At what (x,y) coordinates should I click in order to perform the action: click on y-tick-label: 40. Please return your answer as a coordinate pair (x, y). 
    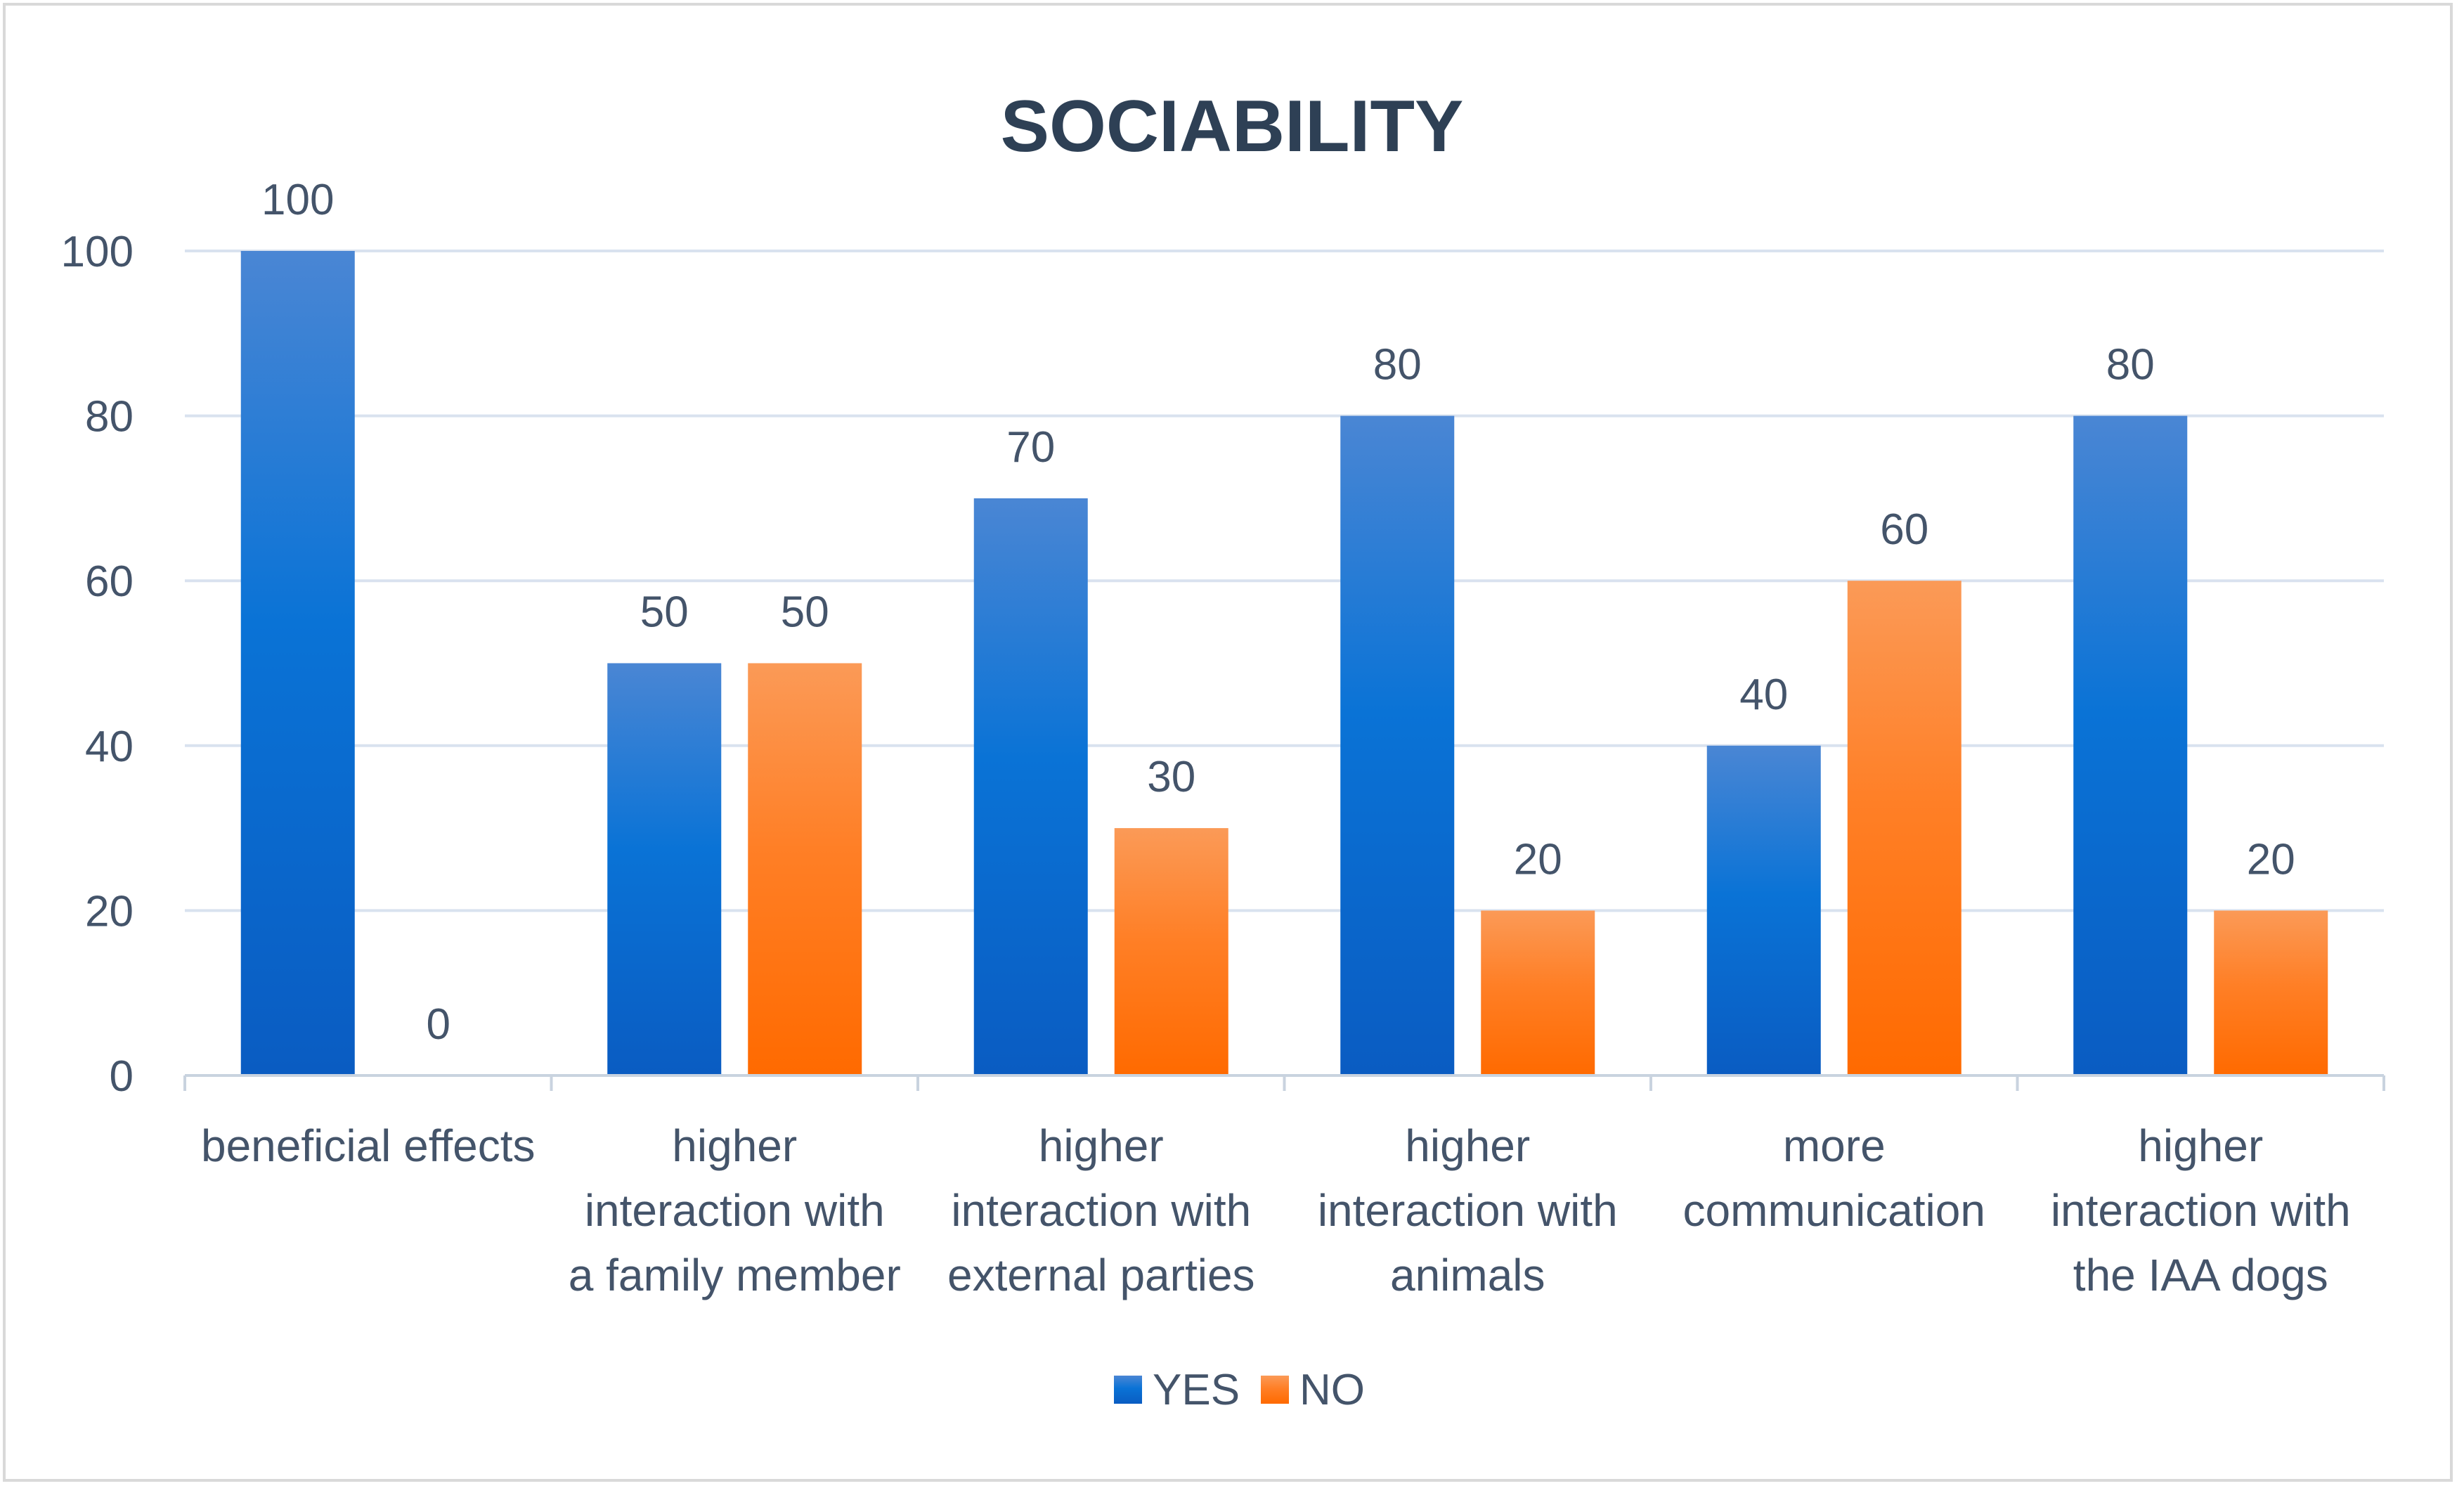
    Looking at the image, I should click on (110, 747).